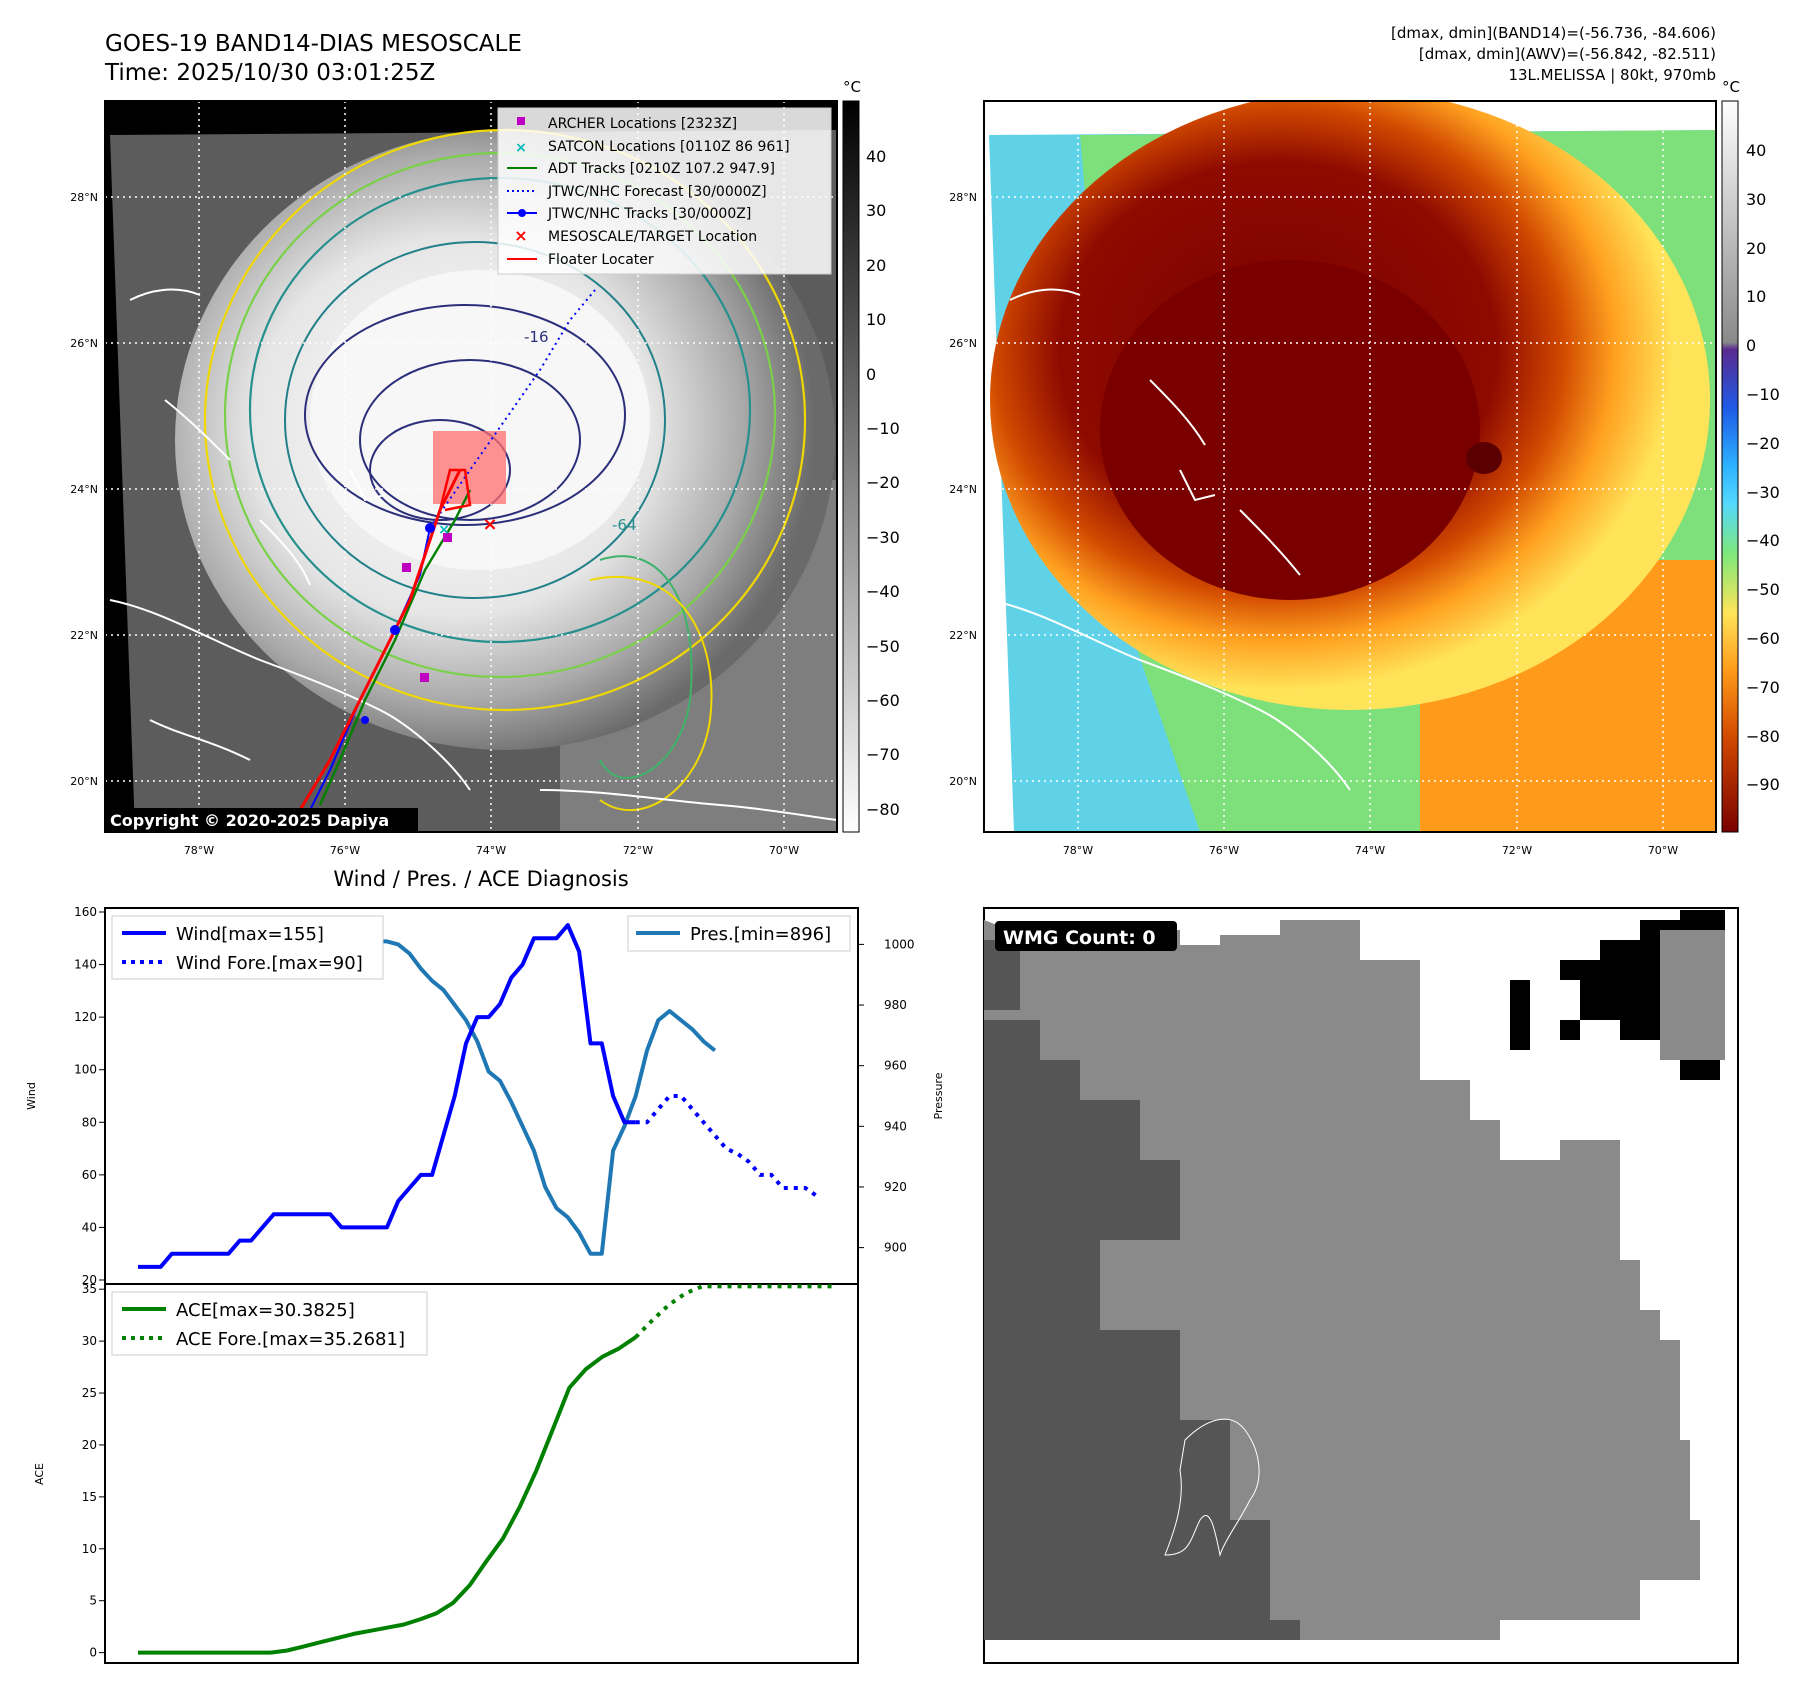  Describe the element at coordinates (1763, 784) in the screenshot. I see `awv-cb-tick-m90: −90` at that location.